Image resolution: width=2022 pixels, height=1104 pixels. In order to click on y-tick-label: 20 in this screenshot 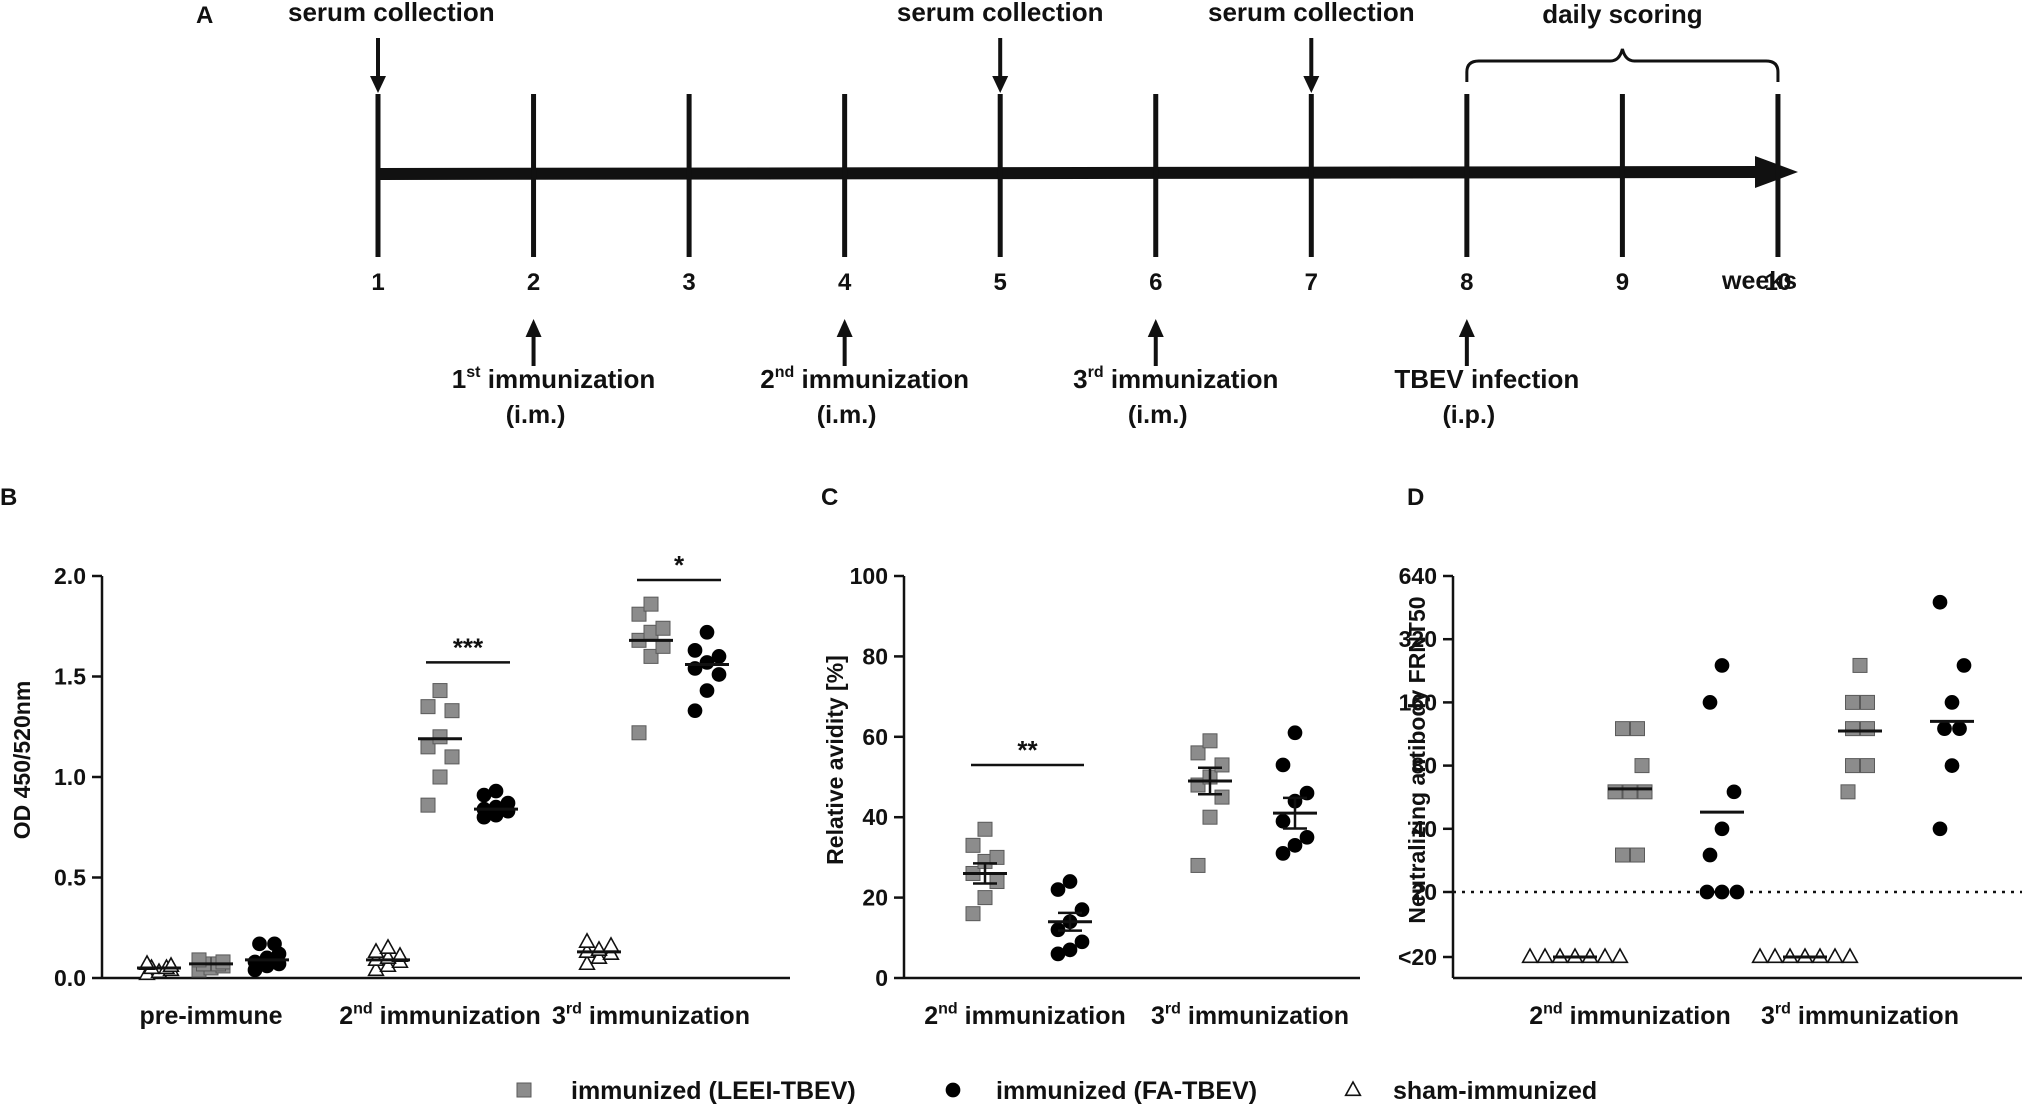, I will do `click(875, 898)`.